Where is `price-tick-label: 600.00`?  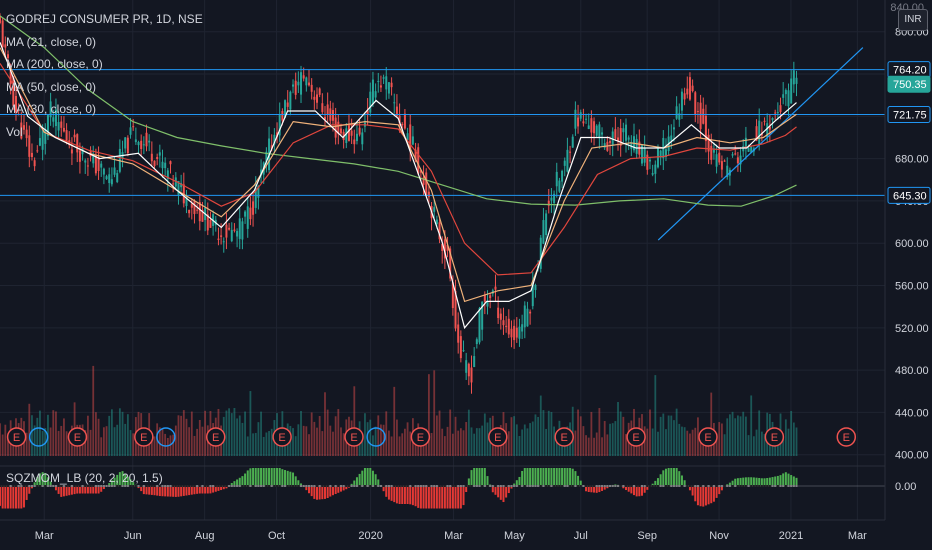 price-tick-label: 600.00 is located at coordinates (912, 244).